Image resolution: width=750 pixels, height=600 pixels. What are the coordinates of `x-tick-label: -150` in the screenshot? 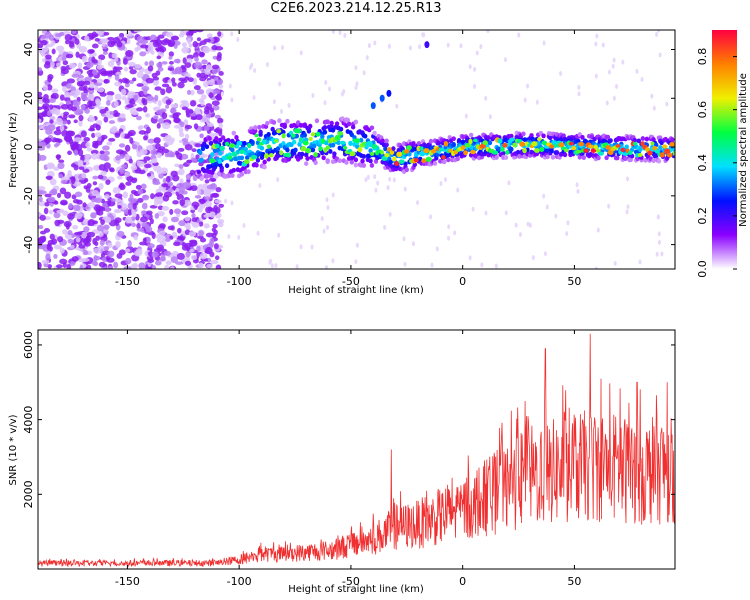 It's located at (127, 581).